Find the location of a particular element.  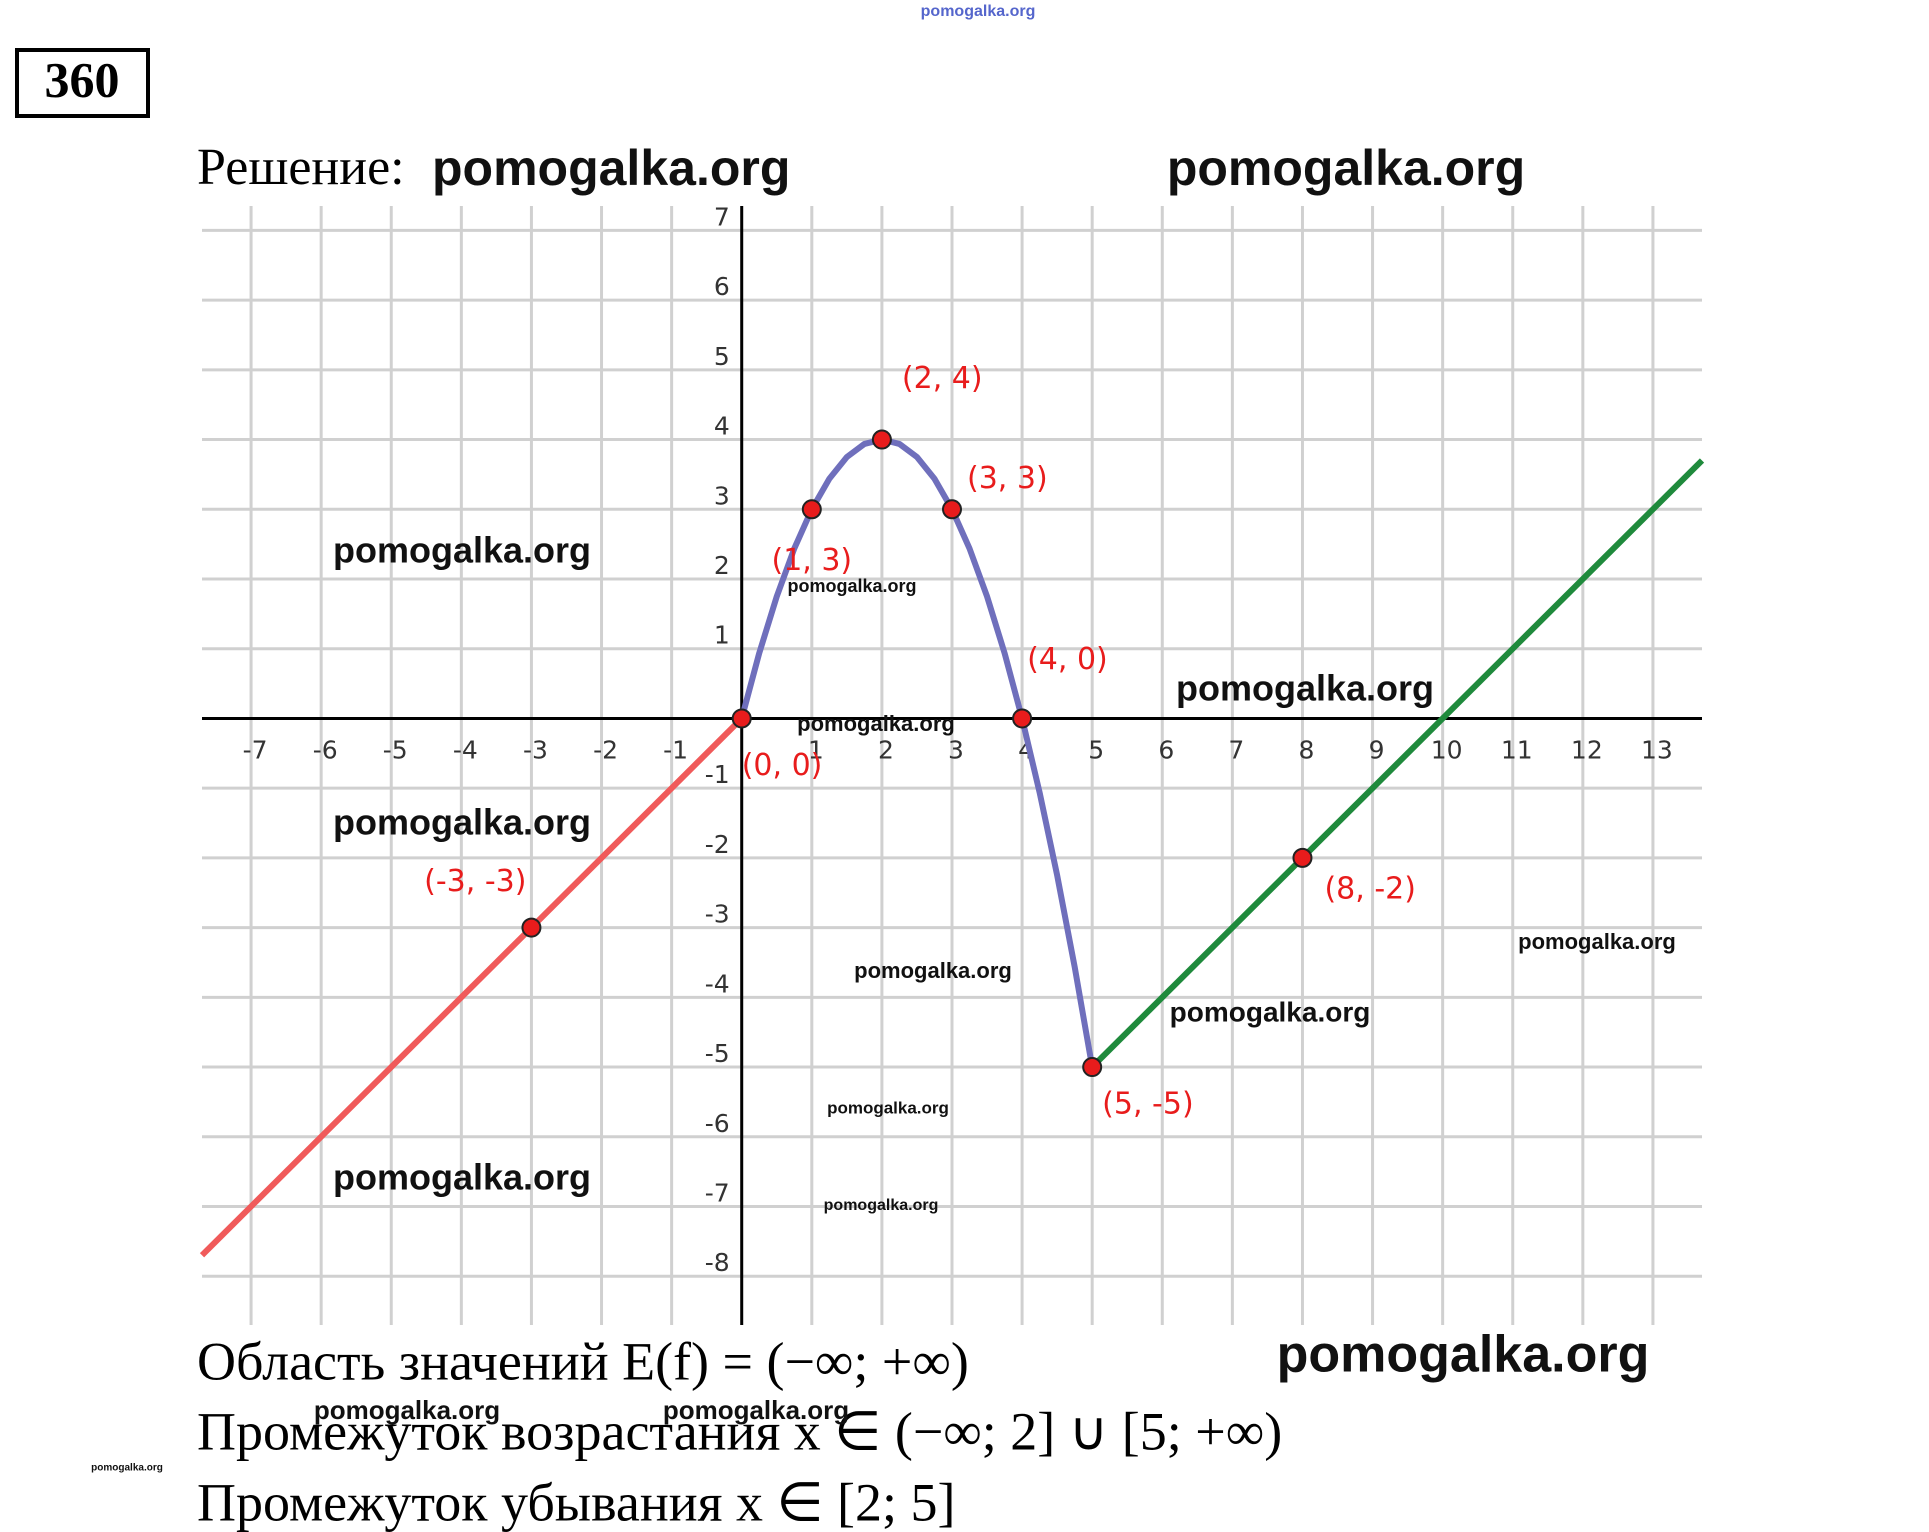

x-tick-label: 2 is located at coordinates (886, 749).